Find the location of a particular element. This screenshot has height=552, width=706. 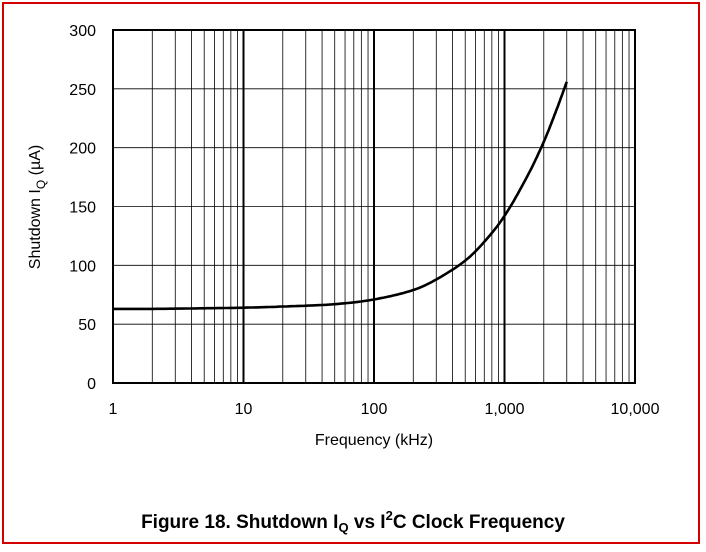

x-tick-labels: 1 10 100 1,000 10,000 is located at coordinates (384, 409).